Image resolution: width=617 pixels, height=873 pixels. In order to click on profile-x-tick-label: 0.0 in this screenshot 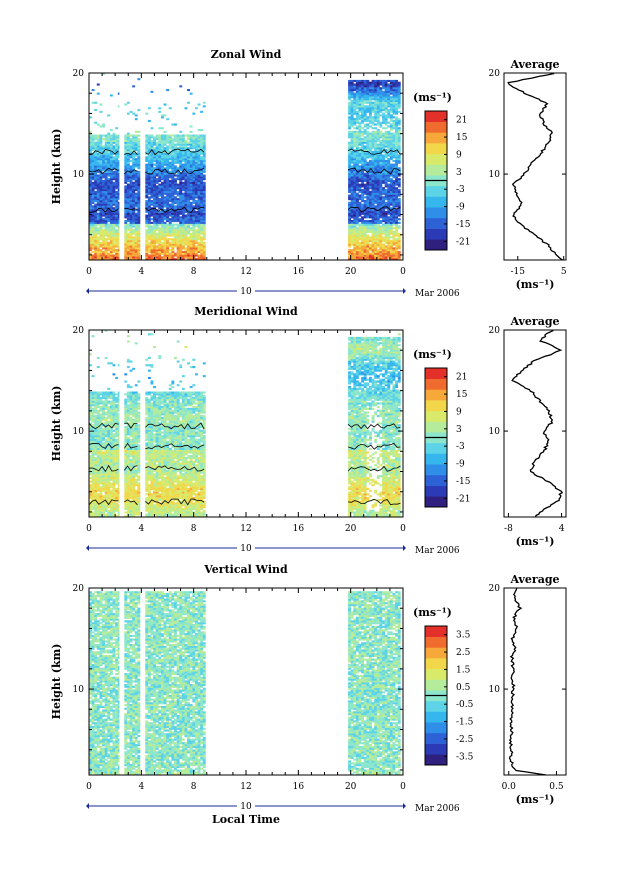, I will do `click(509, 787)`.